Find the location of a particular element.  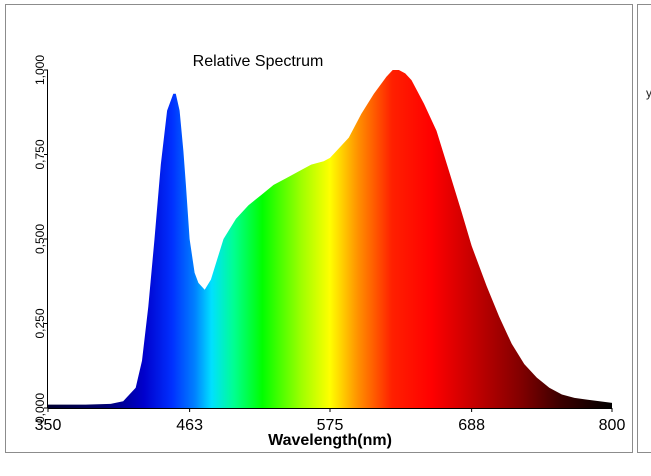

y-tick-label: 1,000 is located at coordinates (40, 70).